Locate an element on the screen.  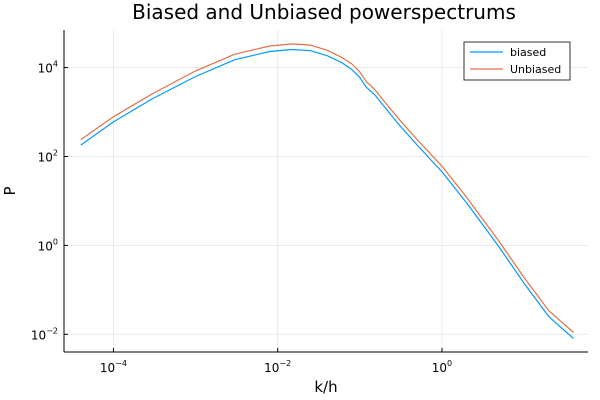
legend-box is located at coordinates (517, 61).